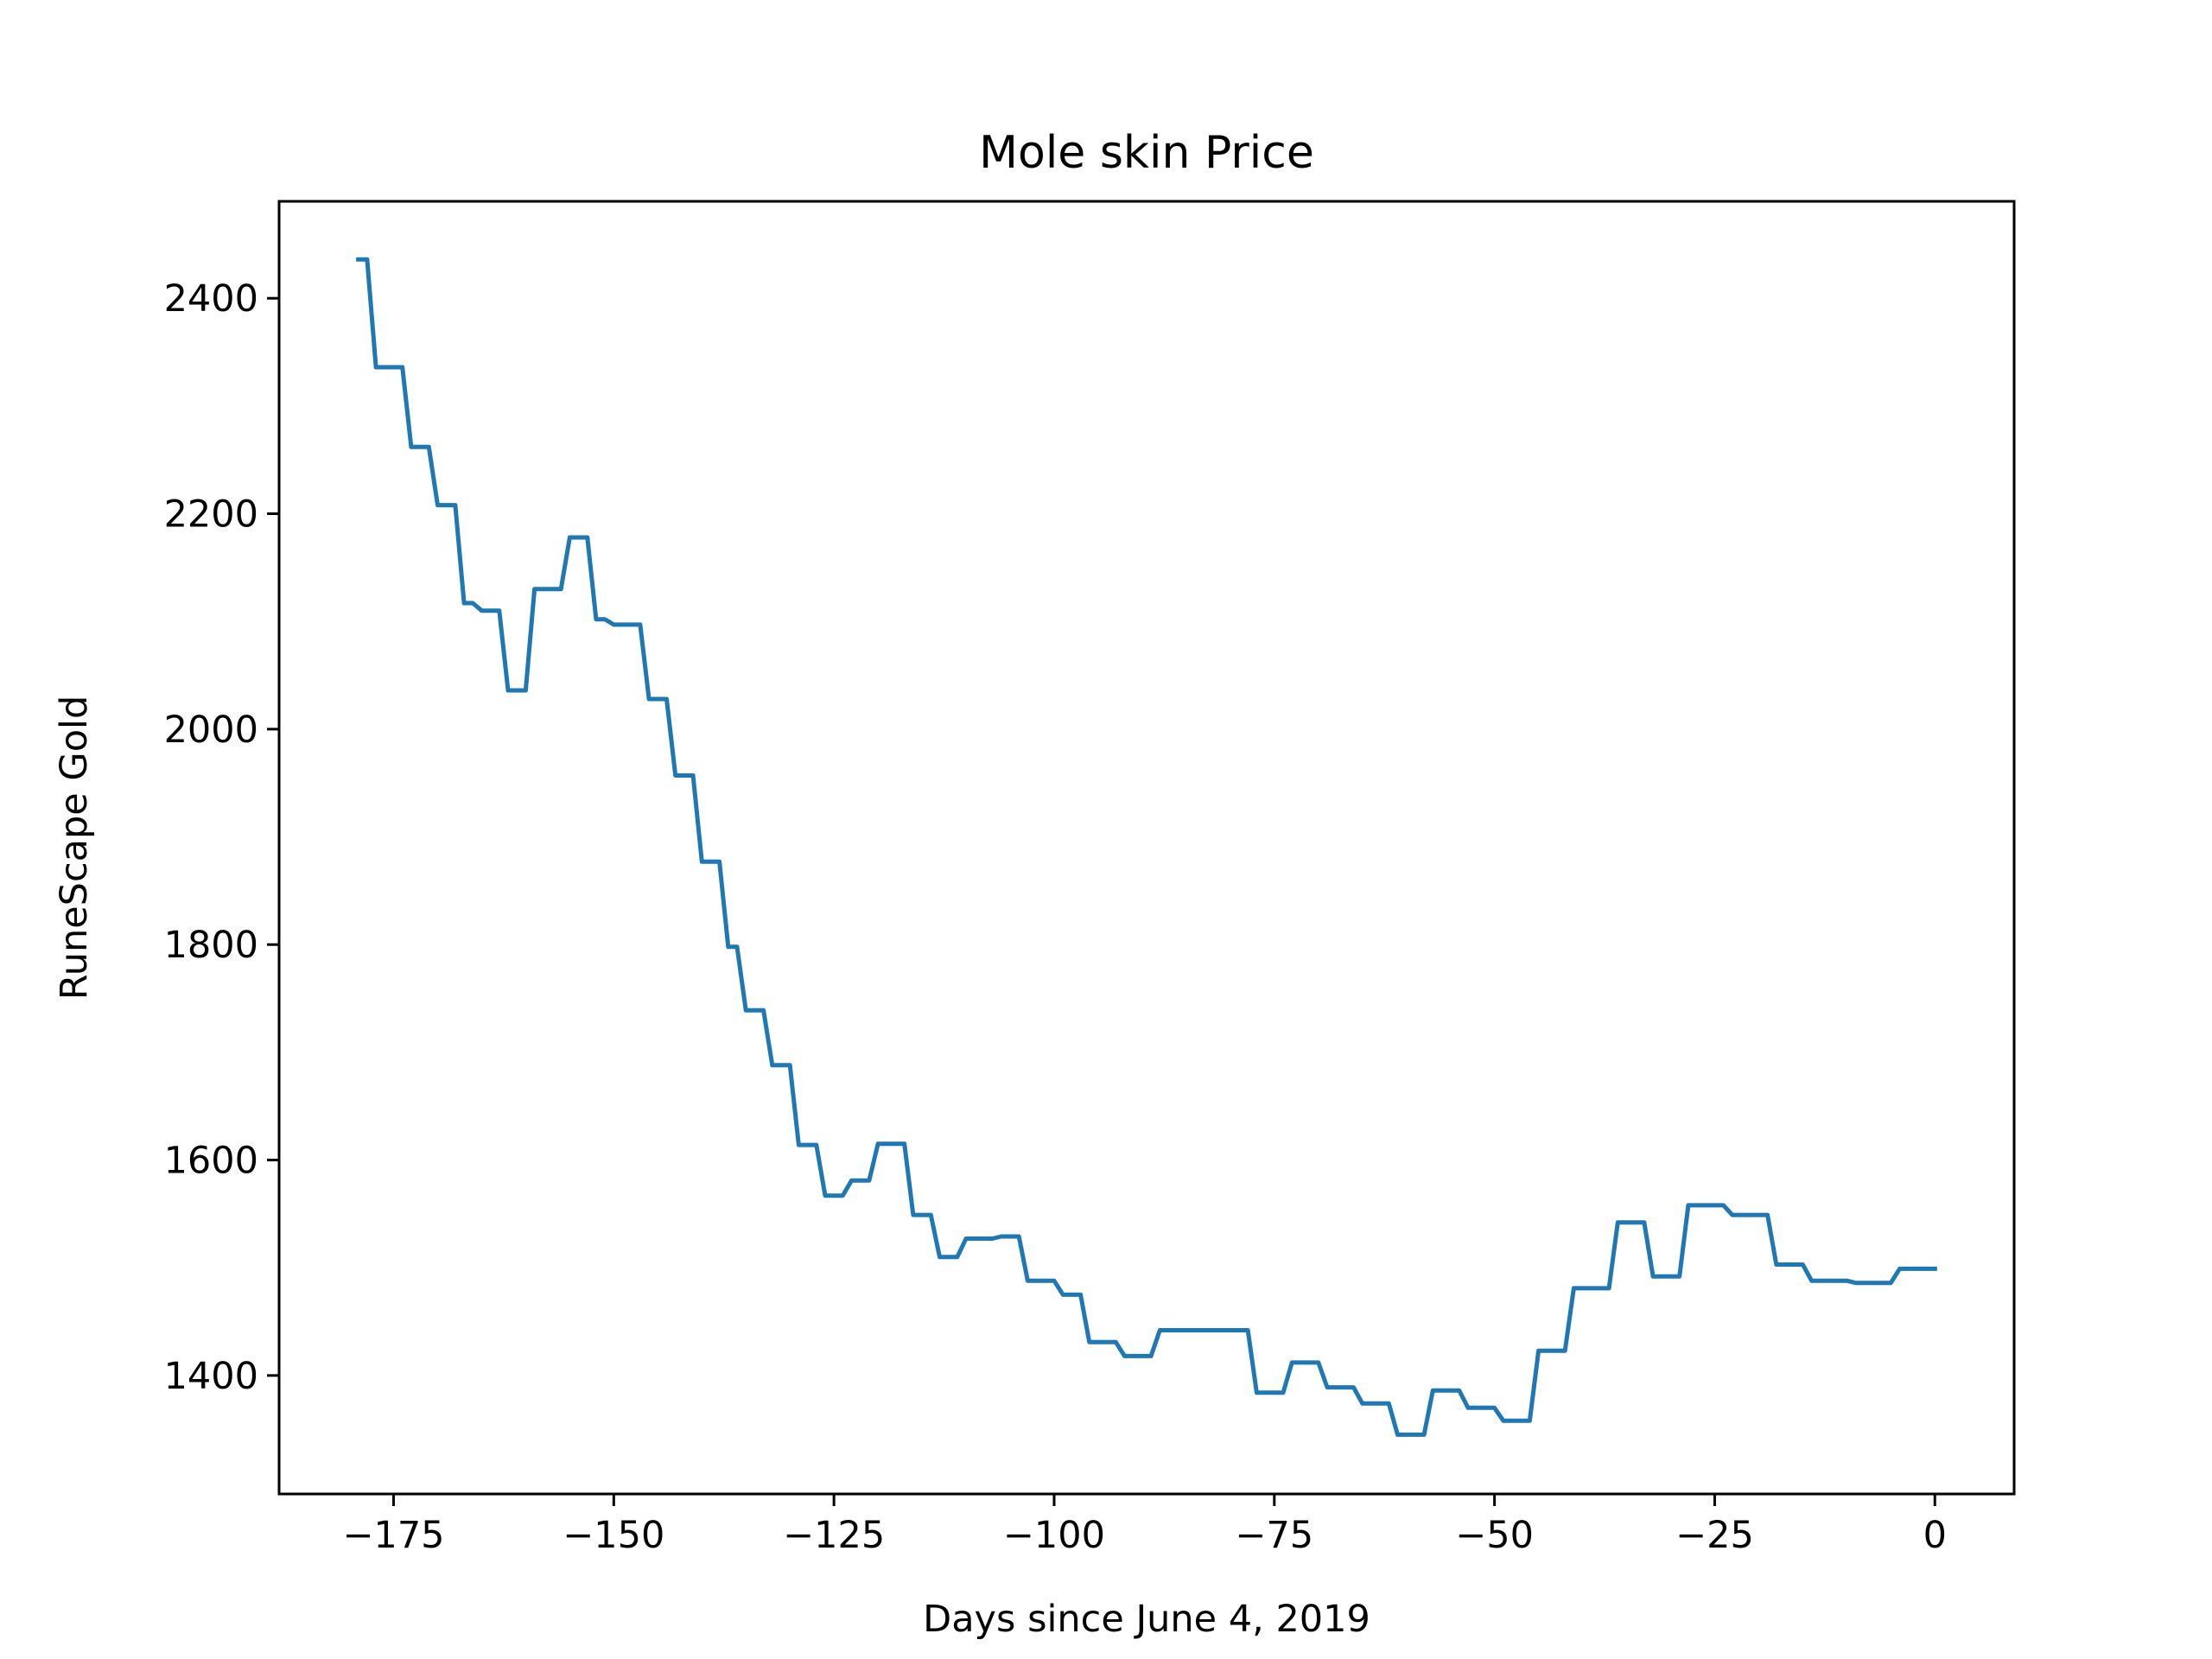  I want to click on x-tick-label: −175, so click(393, 1535).